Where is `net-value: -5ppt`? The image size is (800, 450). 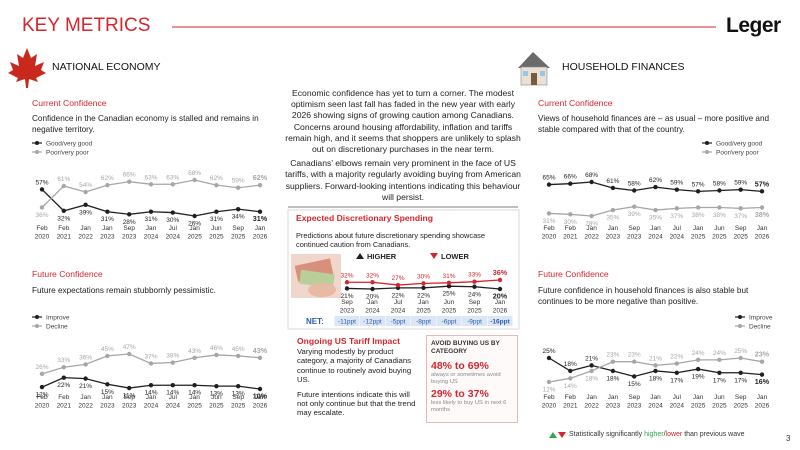 net-value: -5ppt is located at coordinates (398, 322).